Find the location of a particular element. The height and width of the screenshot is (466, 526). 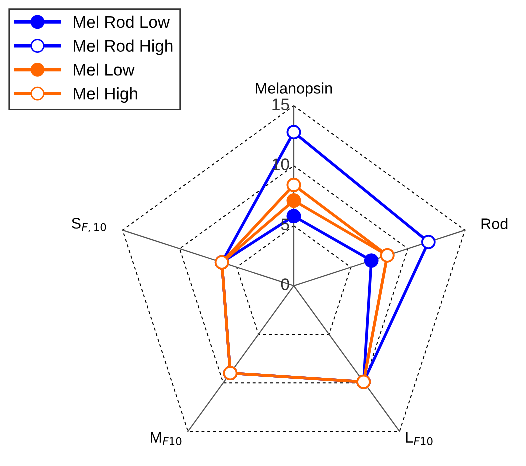

y-tick-label: 15 is located at coordinates (281, 104).